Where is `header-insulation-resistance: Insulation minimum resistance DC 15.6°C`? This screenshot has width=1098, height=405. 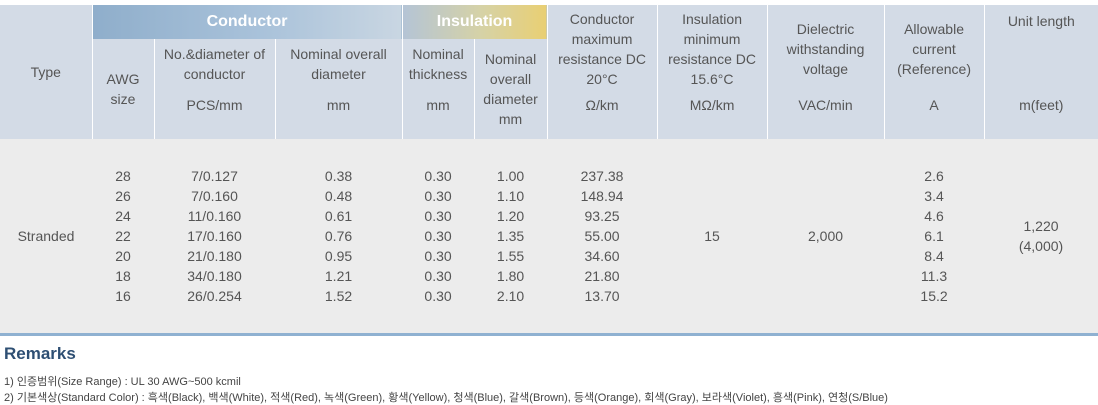 header-insulation-resistance: Insulation minimum resistance DC 15.6°C is located at coordinates (712, 47).